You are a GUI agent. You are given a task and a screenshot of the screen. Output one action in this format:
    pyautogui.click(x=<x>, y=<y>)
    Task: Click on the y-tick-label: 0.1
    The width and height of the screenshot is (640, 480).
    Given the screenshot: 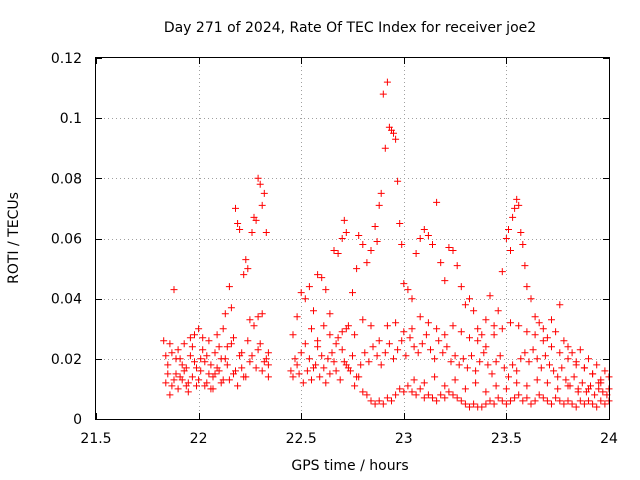 What is the action you would take?
    pyautogui.click(x=71, y=119)
    